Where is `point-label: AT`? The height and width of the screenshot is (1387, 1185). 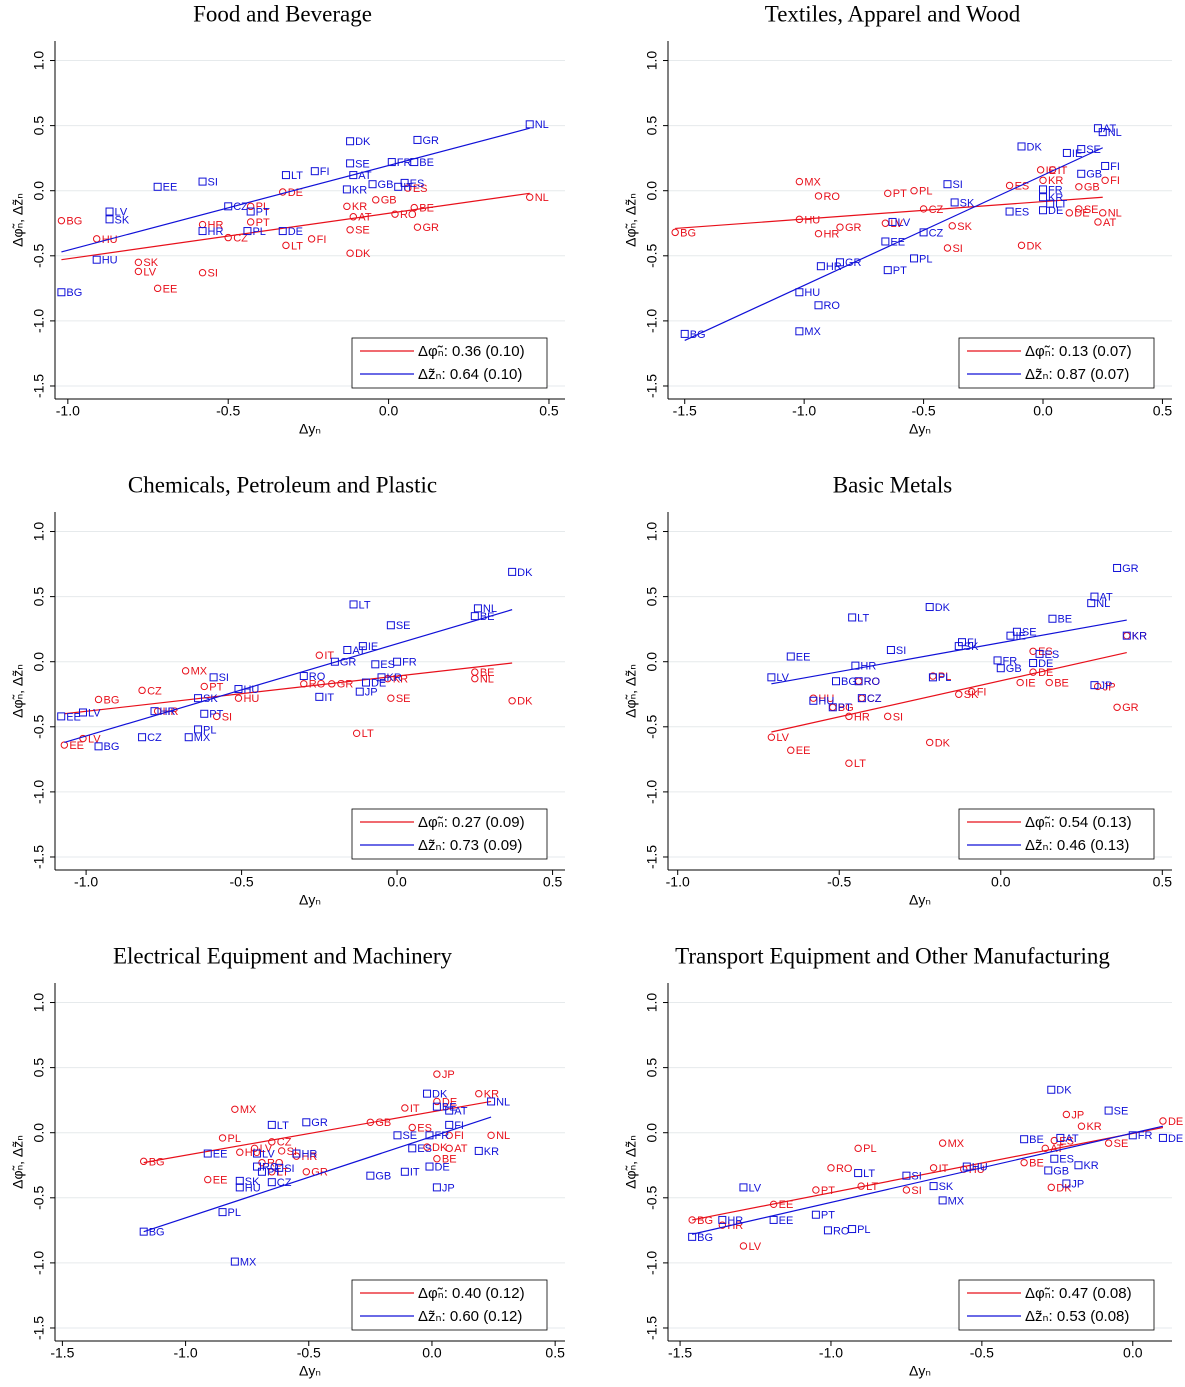
point-label: AT is located at coordinates (359, 651).